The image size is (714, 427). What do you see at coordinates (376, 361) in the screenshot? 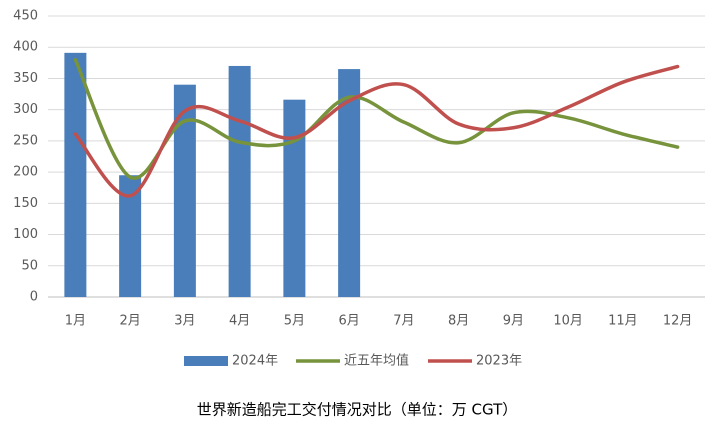
I see `legend-label: 近五年均值` at bounding box center [376, 361].